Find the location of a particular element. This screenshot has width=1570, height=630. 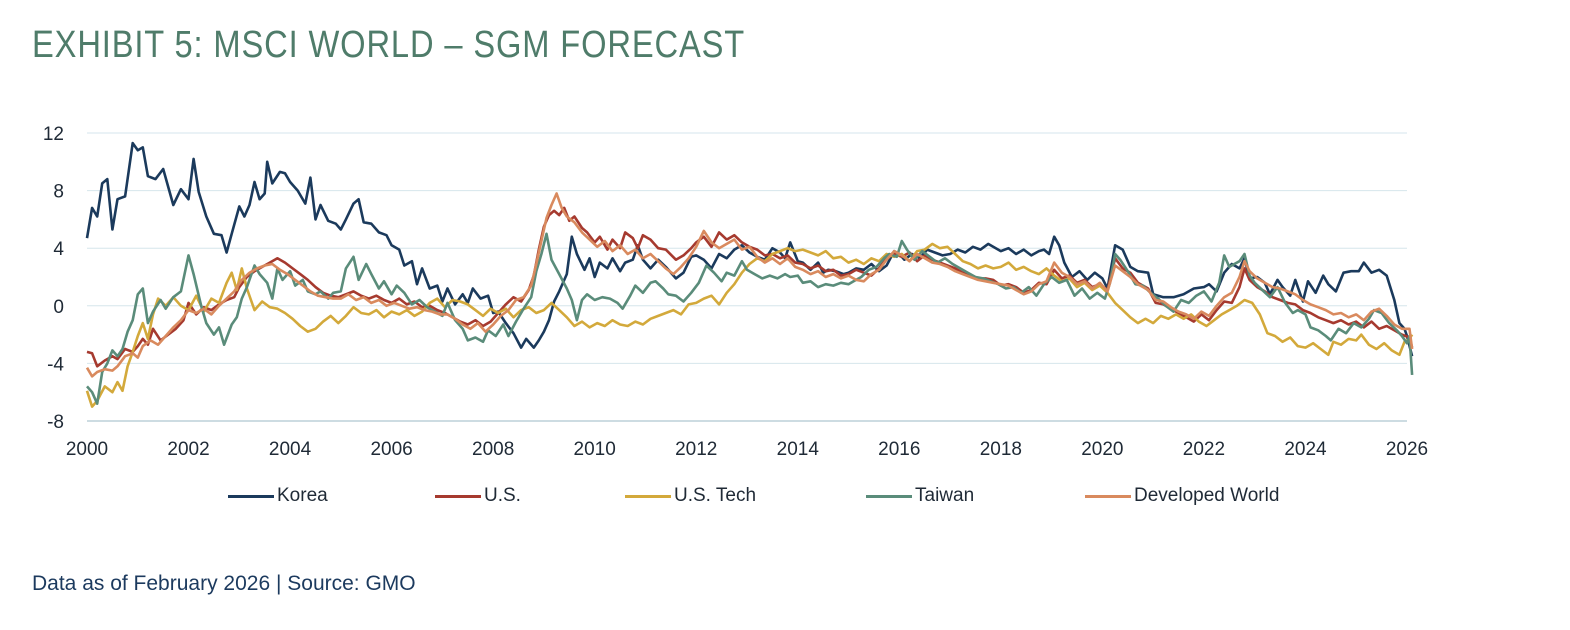

legend-item: Korea is located at coordinates (278, 496).